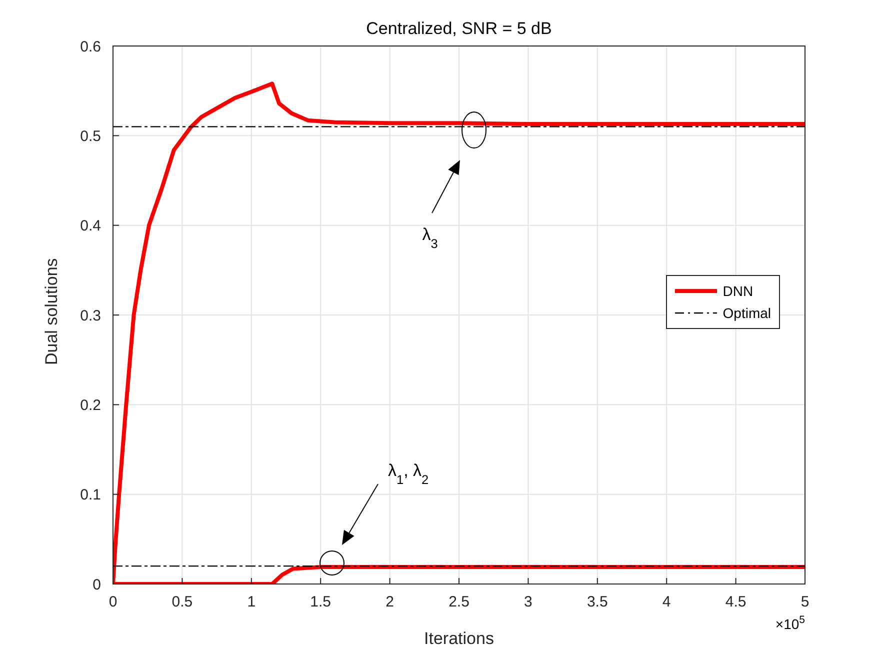 The height and width of the screenshot is (657, 875). What do you see at coordinates (597, 602) in the screenshot?
I see `x-tick-label: 3.5` at bounding box center [597, 602].